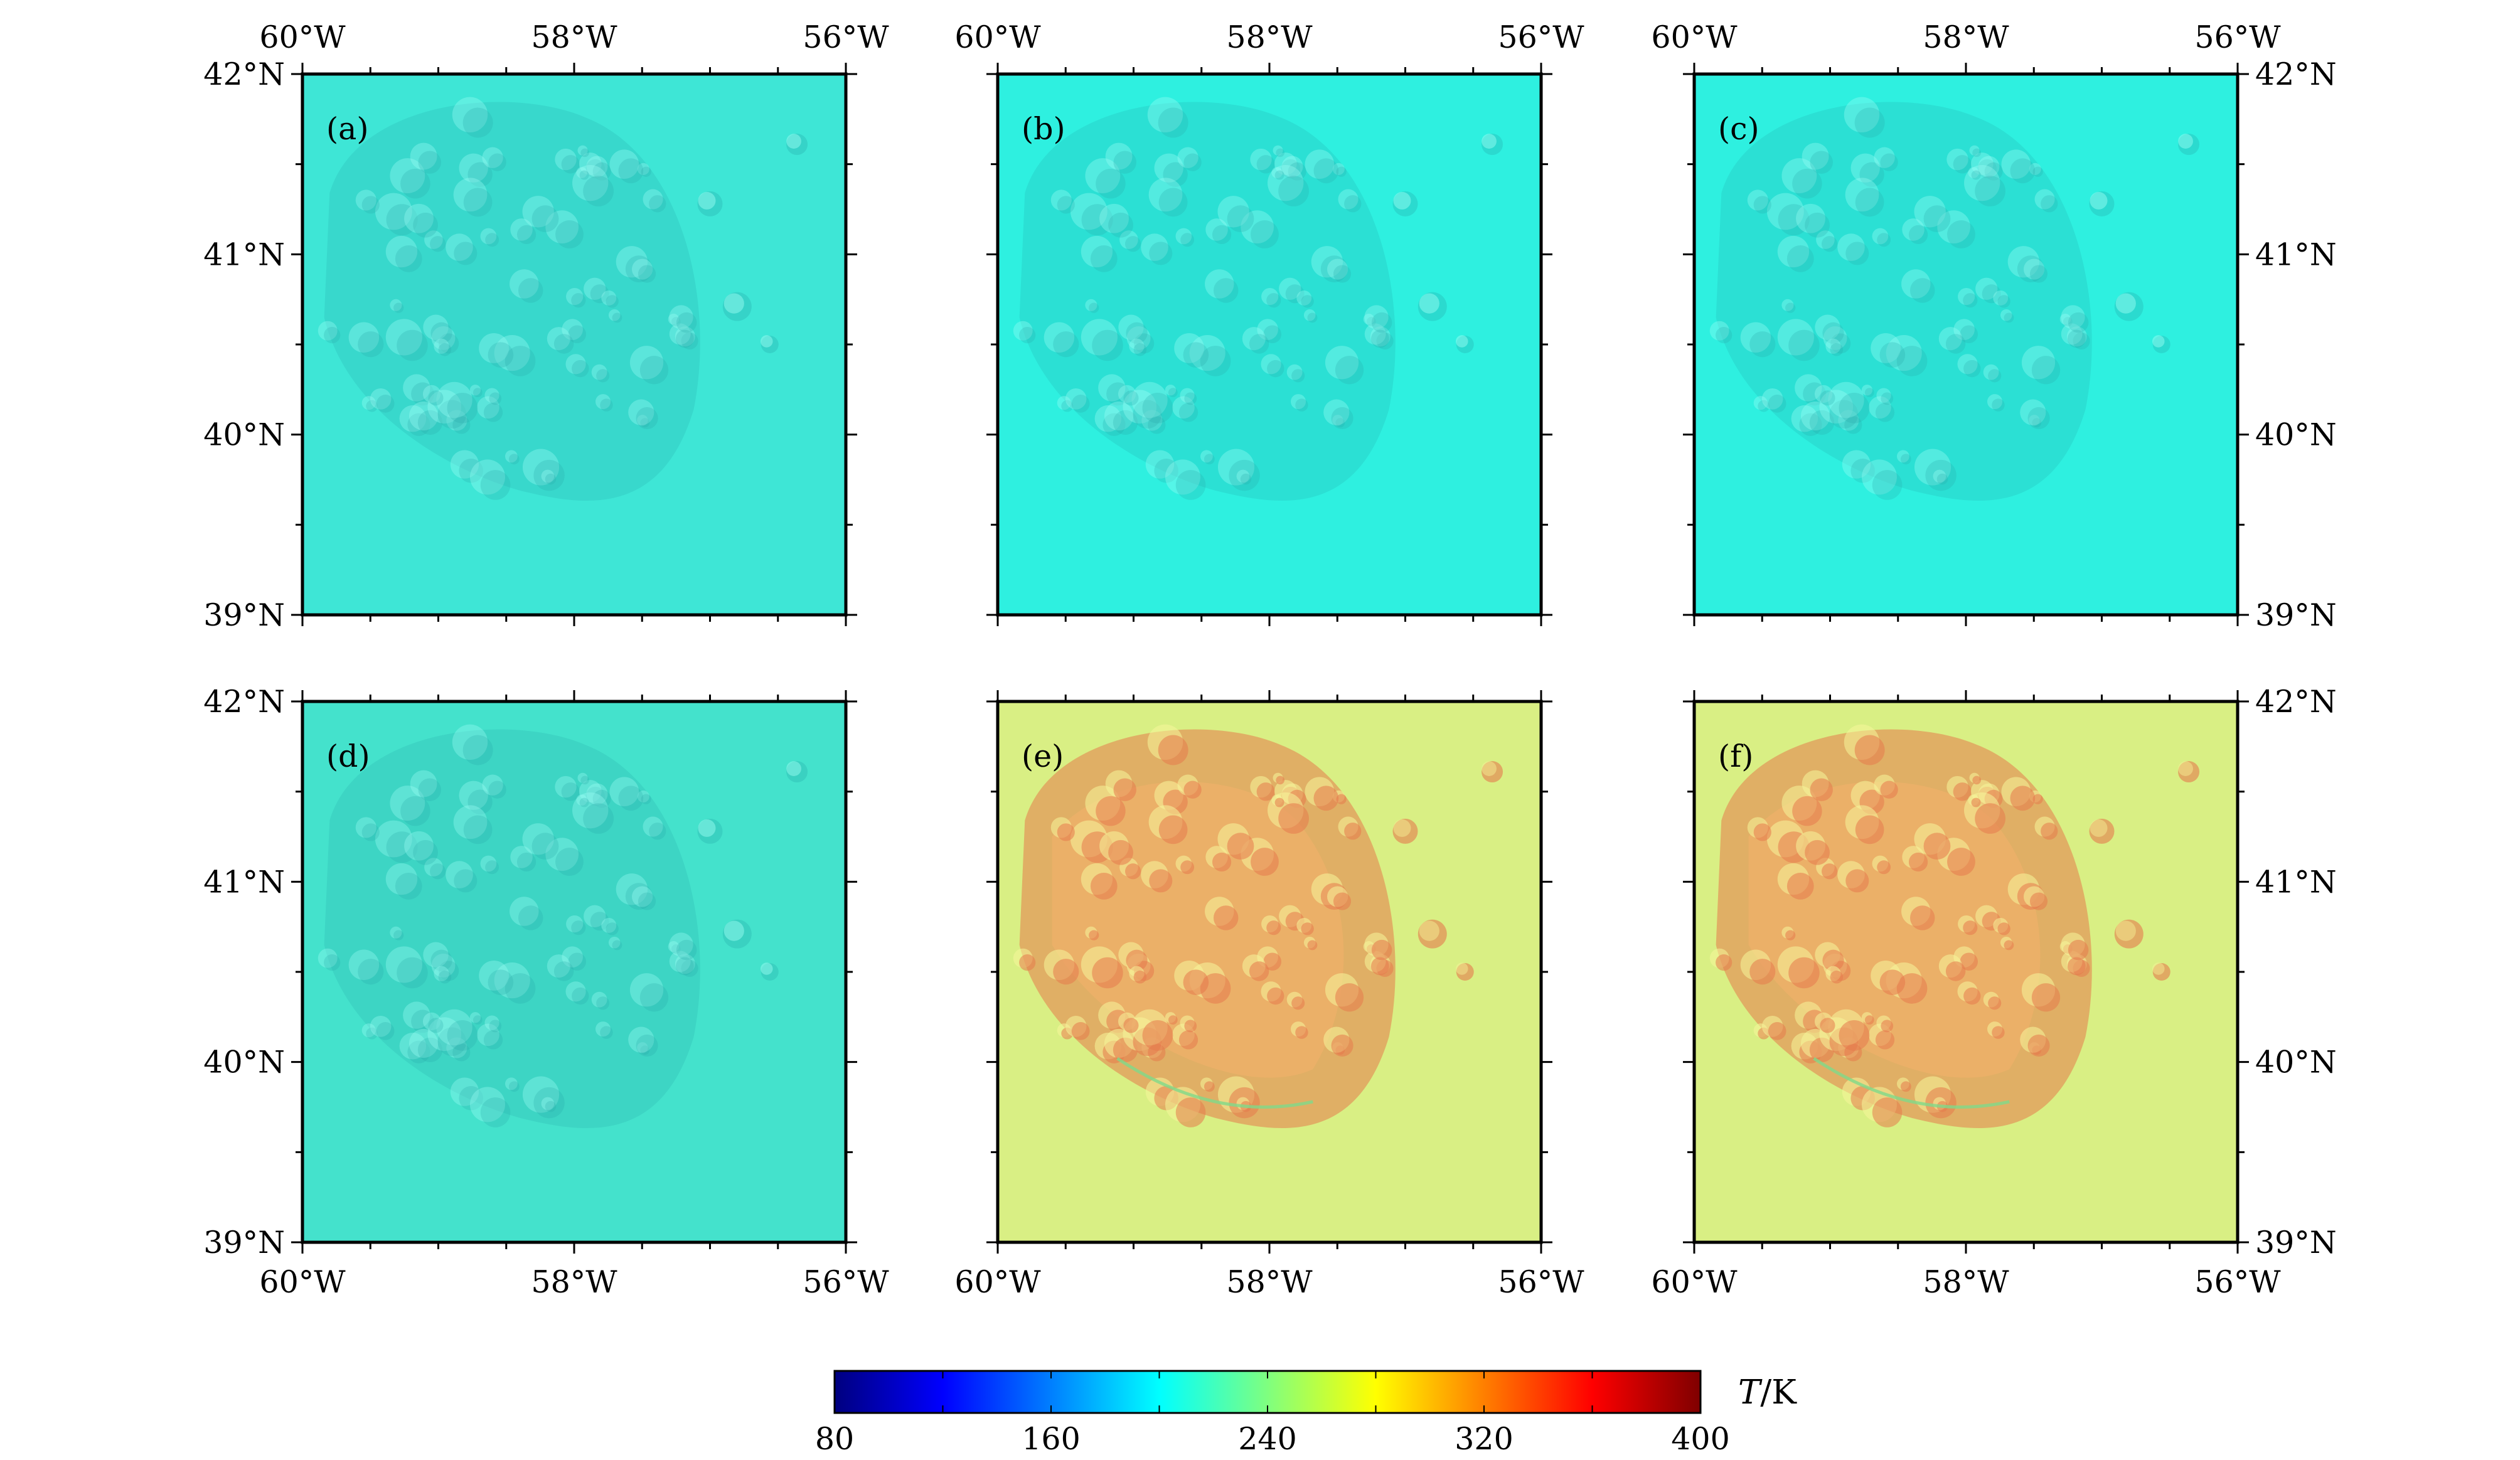  I want to click on map-panel-c: (c) 60°W 58°W 56°W42°N 41°N 40°N 39°N, so click(1993, 326).